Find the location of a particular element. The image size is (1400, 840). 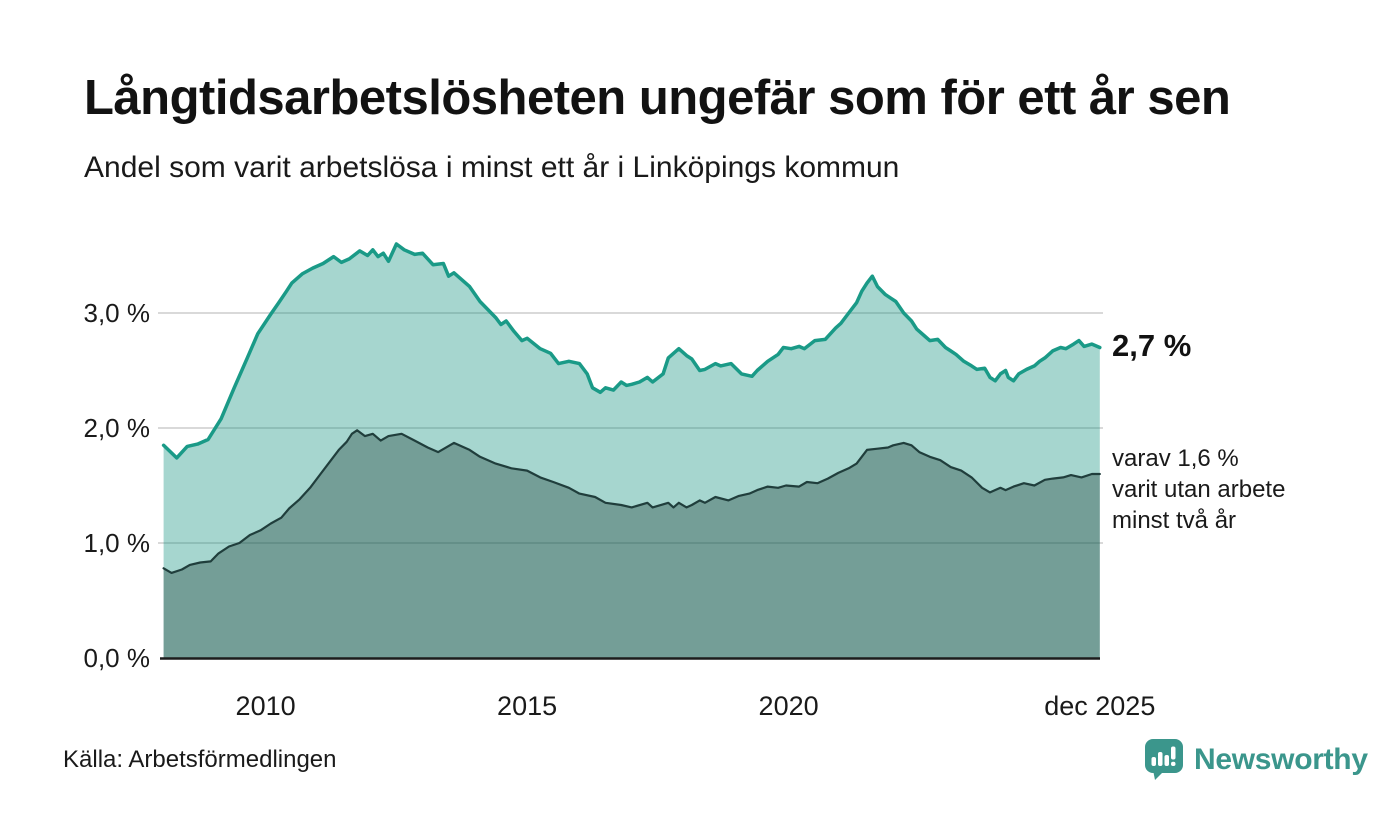

x-tick-label: 2020 is located at coordinates (789, 706).